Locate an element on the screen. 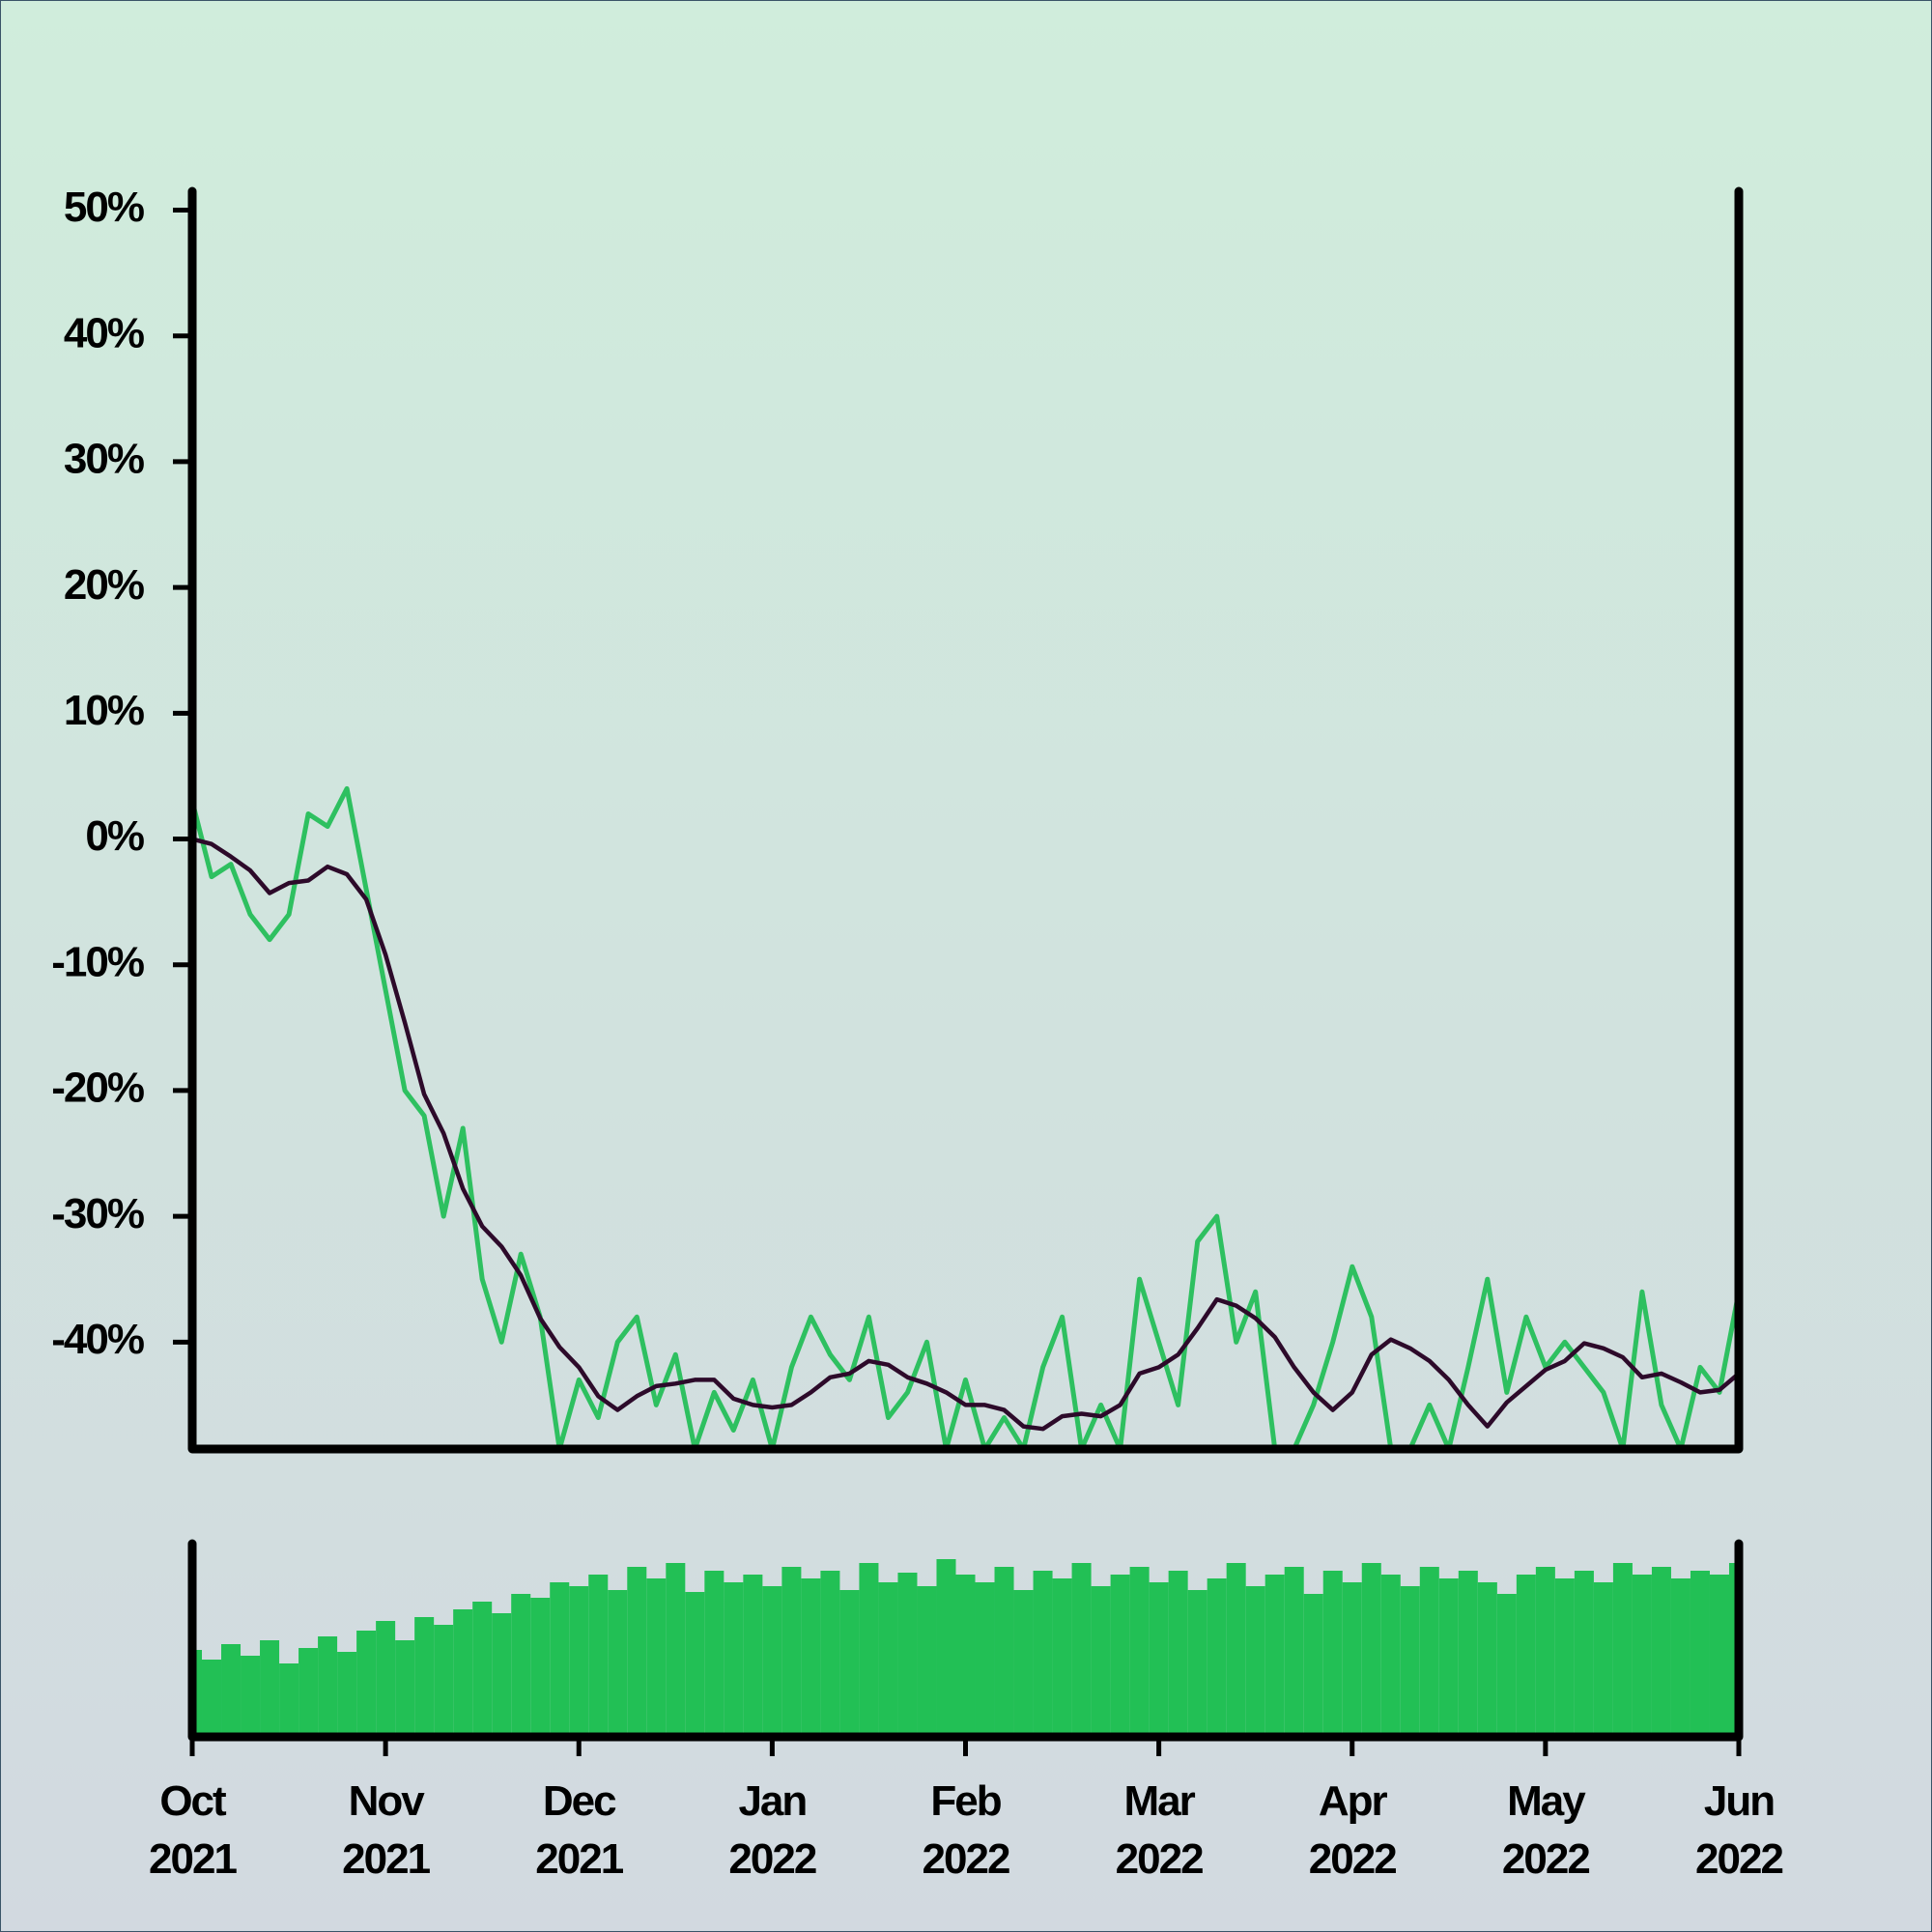  y-tick-label: 0% is located at coordinates (114, 836).